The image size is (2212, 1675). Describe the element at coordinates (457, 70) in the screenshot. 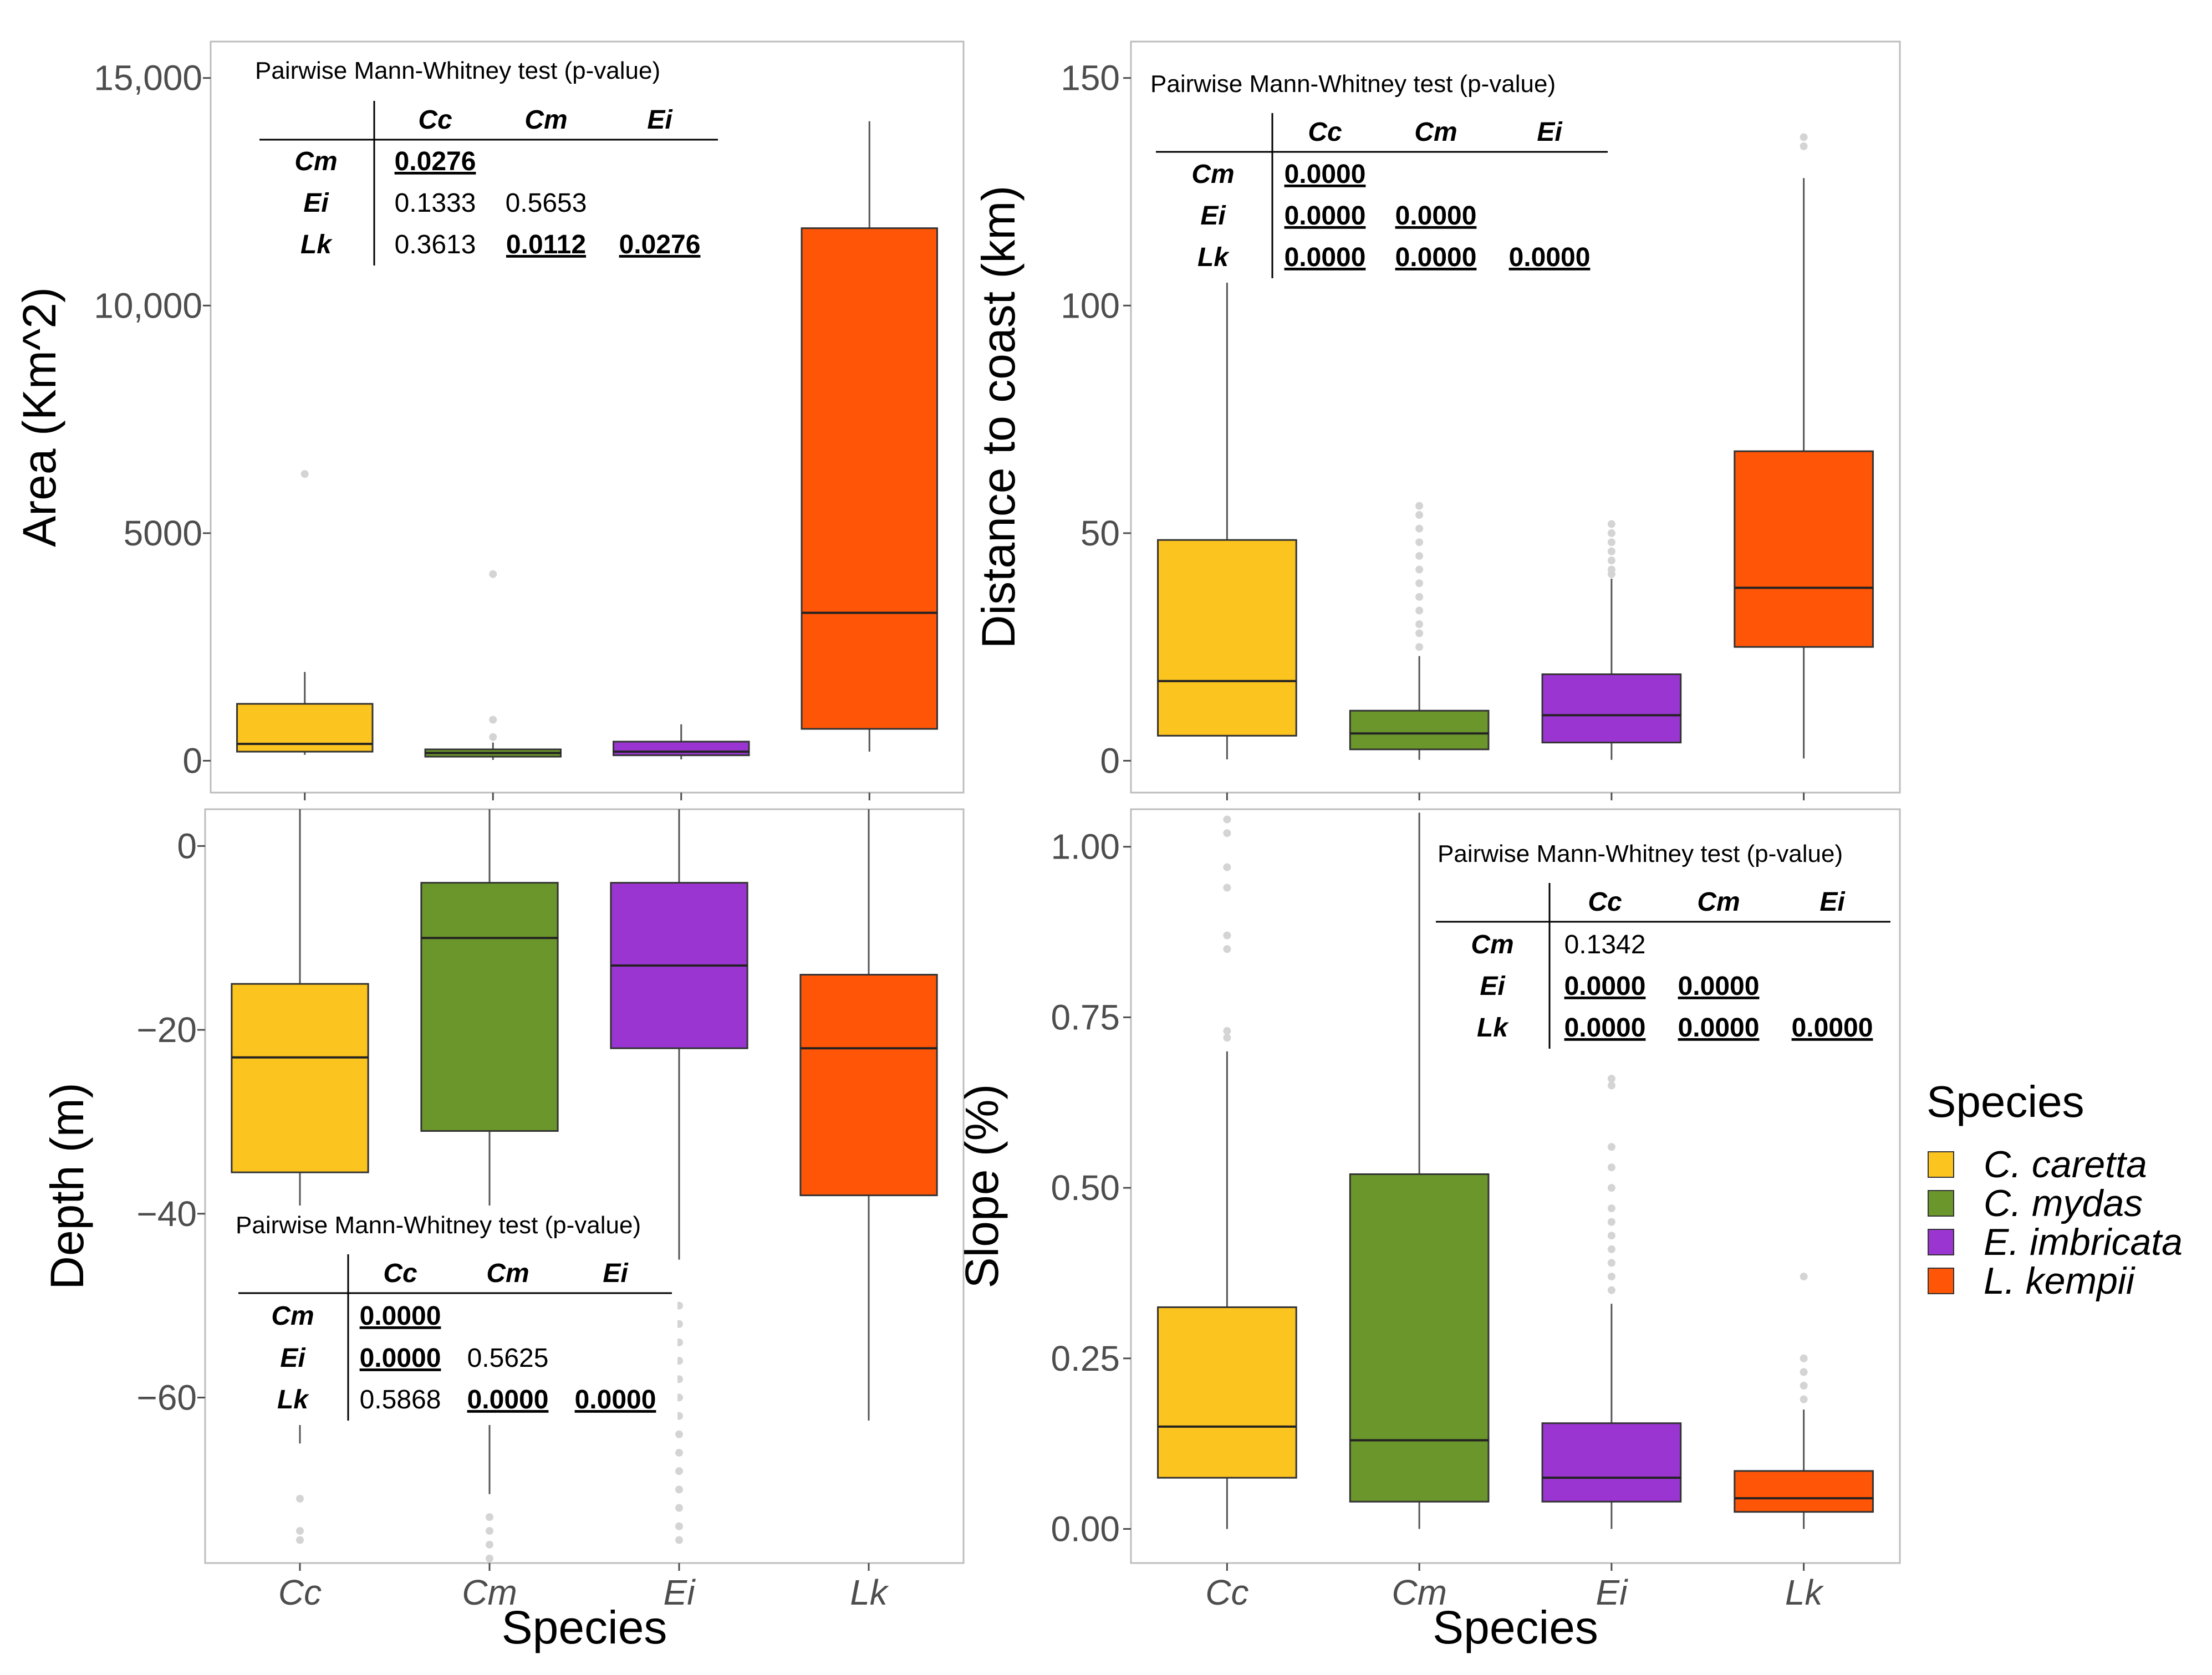

I see `area-table-title: Pairwise Mann-Whitney test (p-value)` at that location.